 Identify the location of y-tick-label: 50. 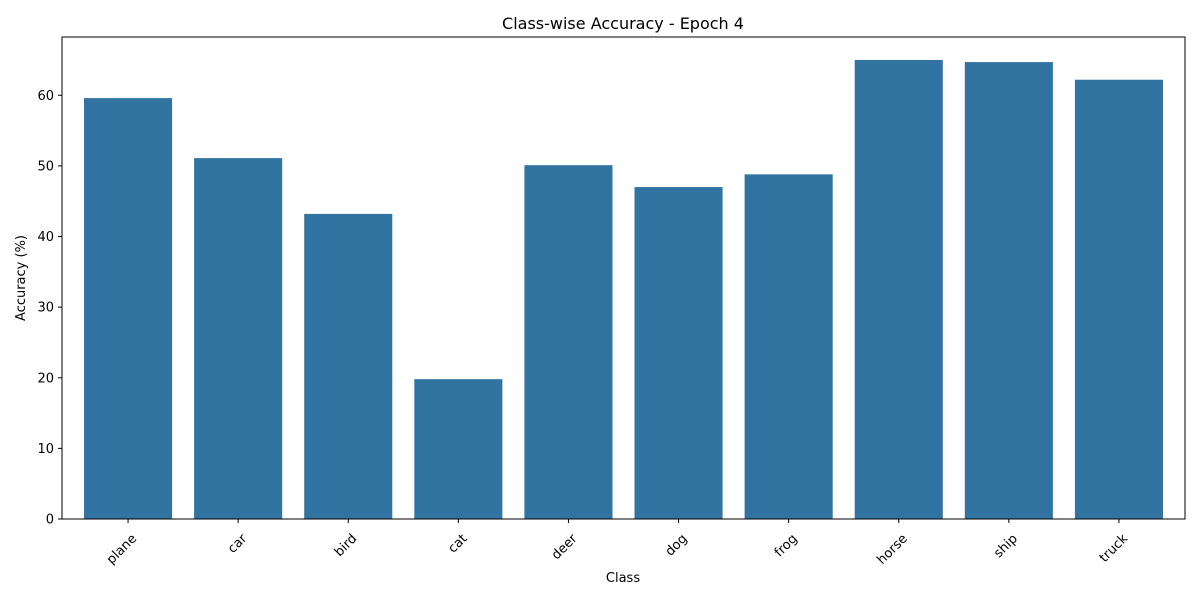
(45, 166).